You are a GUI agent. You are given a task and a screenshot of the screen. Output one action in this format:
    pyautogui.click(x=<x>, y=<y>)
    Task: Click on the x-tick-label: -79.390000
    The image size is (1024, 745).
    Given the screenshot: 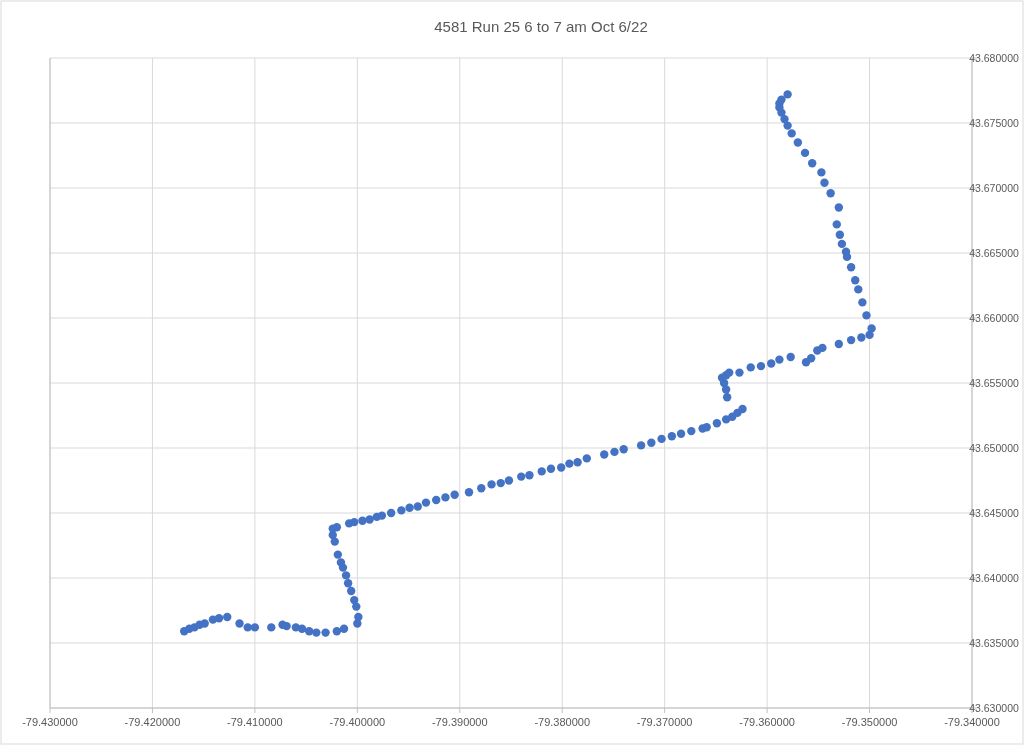 What is the action you would take?
    pyautogui.click(x=459, y=722)
    